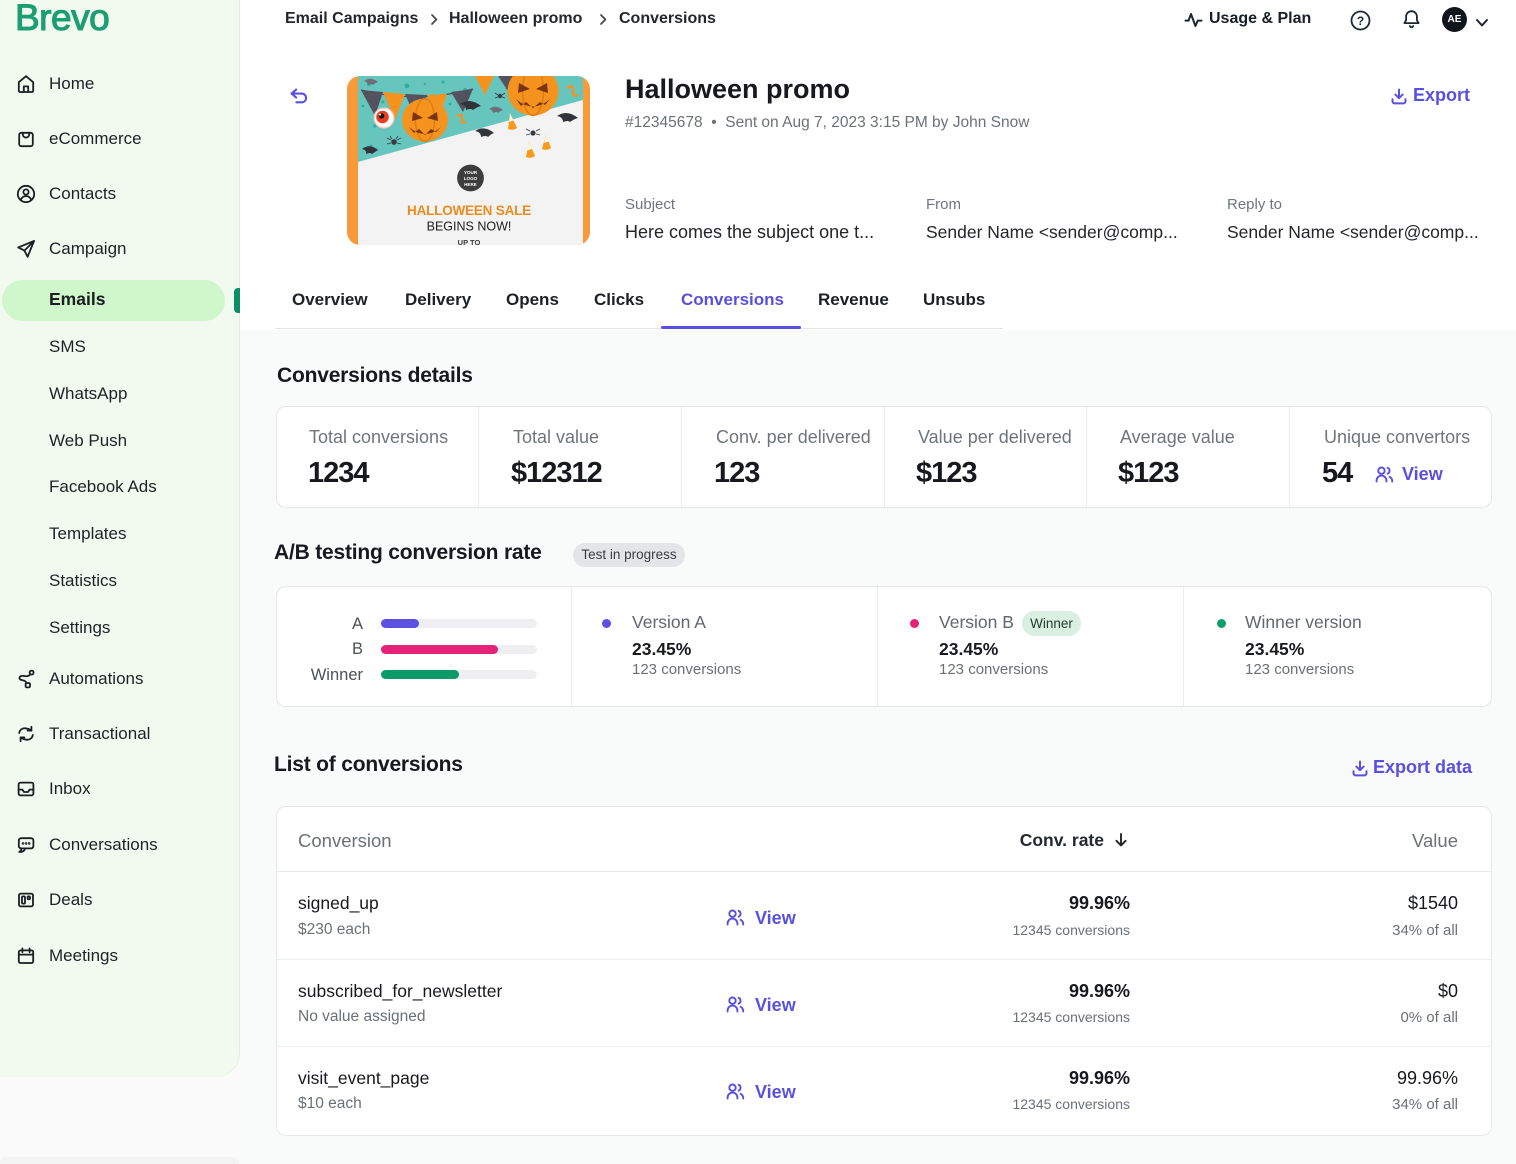 The image size is (1516, 1164). Describe the element at coordinates (471, 172) in the screenshot. I see `svg-text: YOUR` at that location.